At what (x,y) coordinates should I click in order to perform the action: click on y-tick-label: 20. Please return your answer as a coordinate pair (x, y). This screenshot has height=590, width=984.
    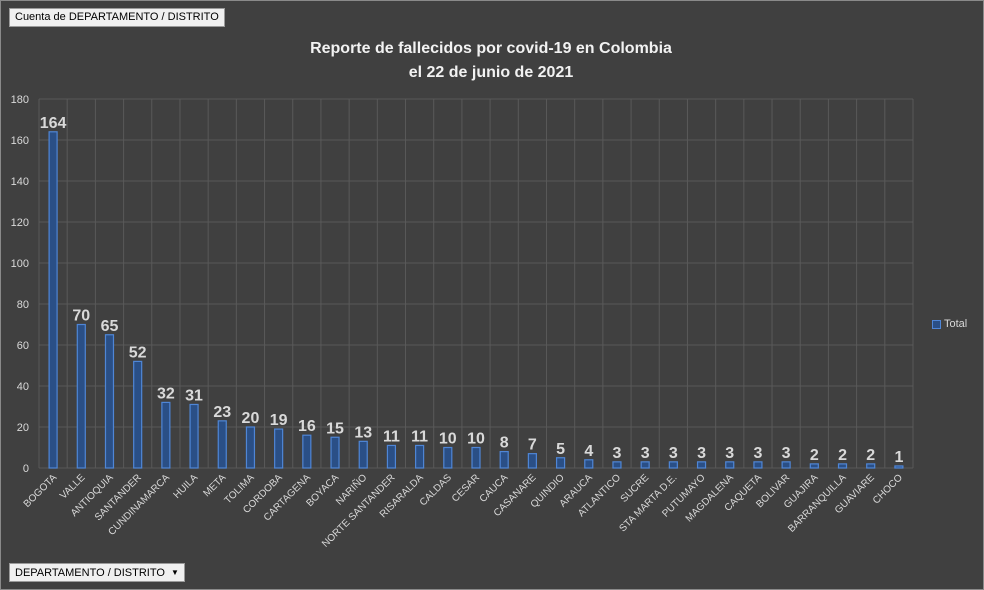
    Looking at the image, I should click on (23, 428).